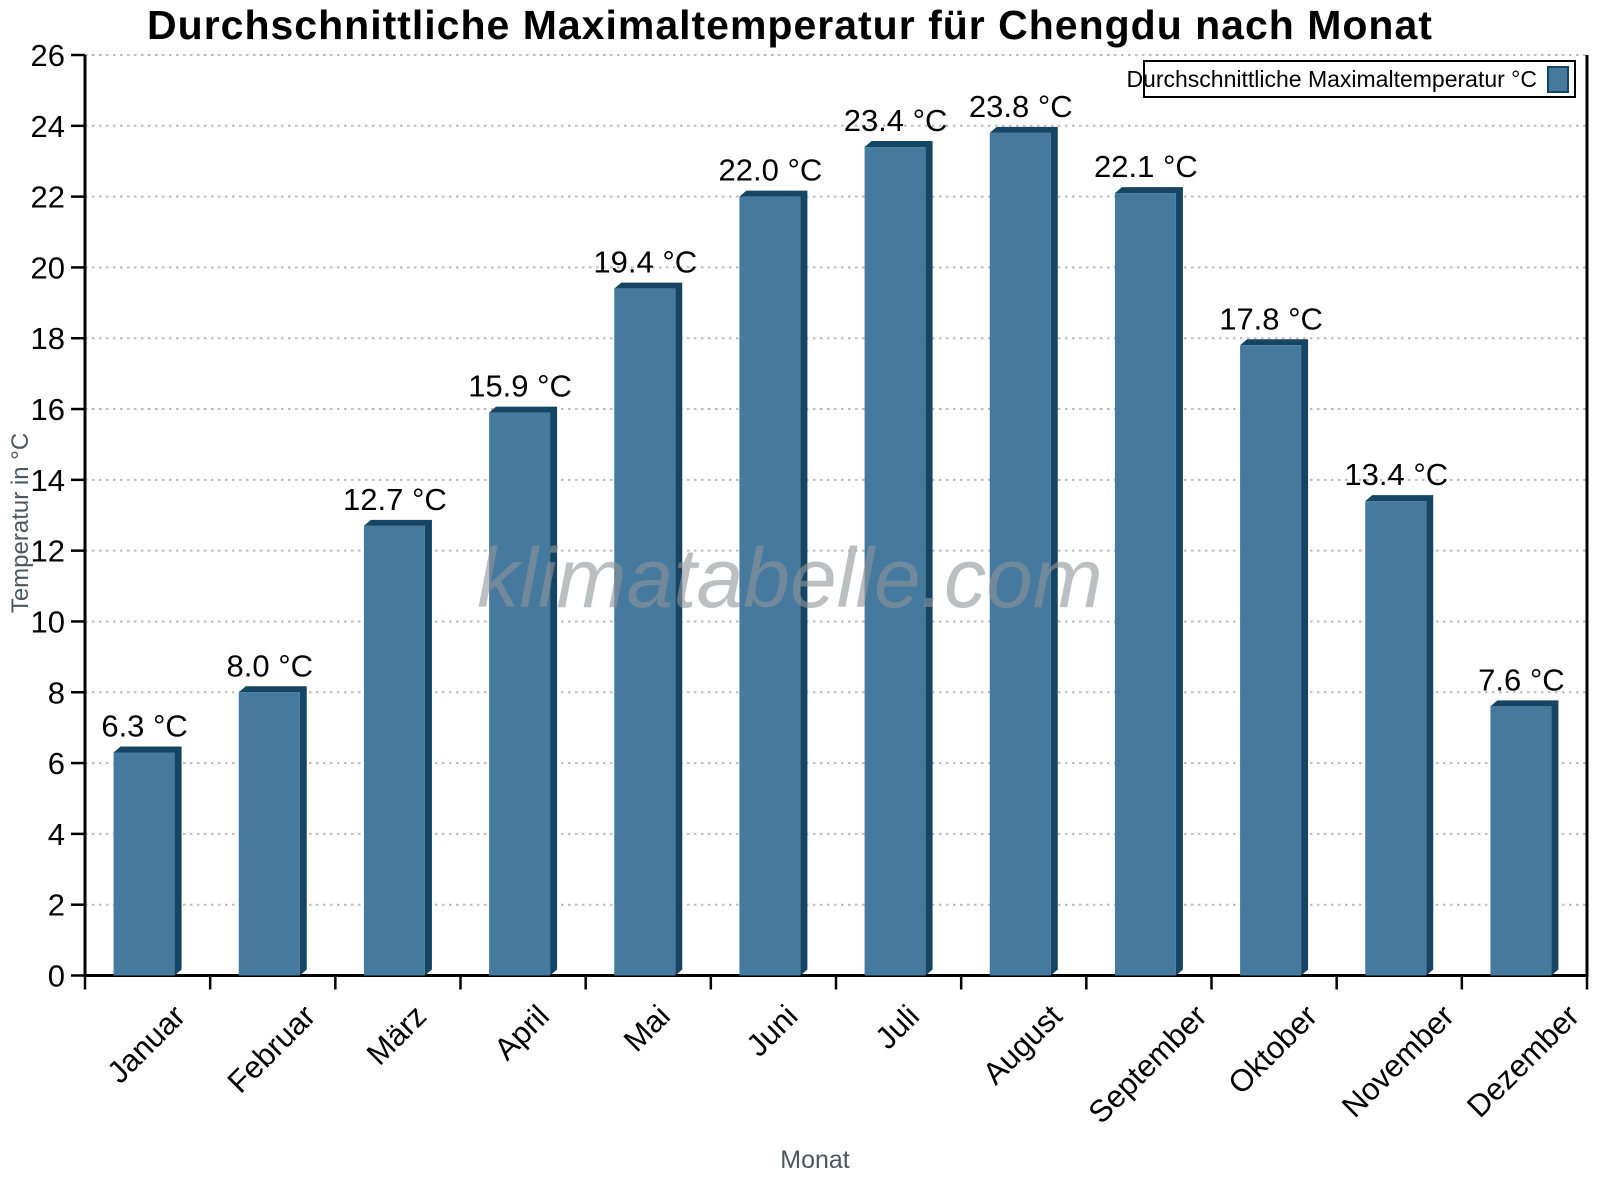 The image size is (1600, 1200). Describe the element at coordinates (48, 55) in the screenshot. I see `y-tick-label: 26` at that location.